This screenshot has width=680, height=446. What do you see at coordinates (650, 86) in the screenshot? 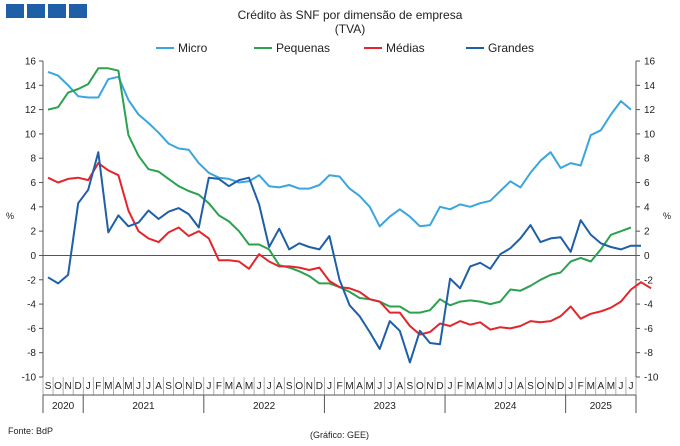
I see `y-tick-label-right: 14` at bounding box center [650, 86].